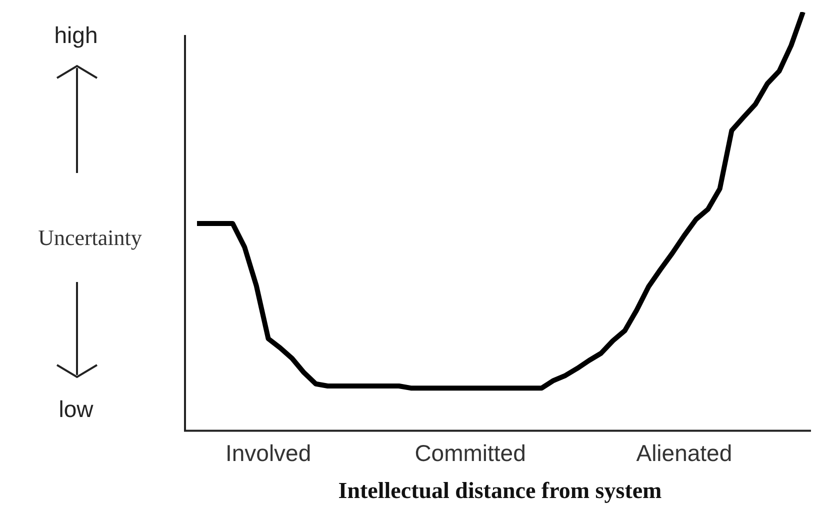 Image resolution: width=813 pixels, height=508 pixels. Describe the element at coordinates (76, 35) in the screenshot. I see `text: high` at that location.